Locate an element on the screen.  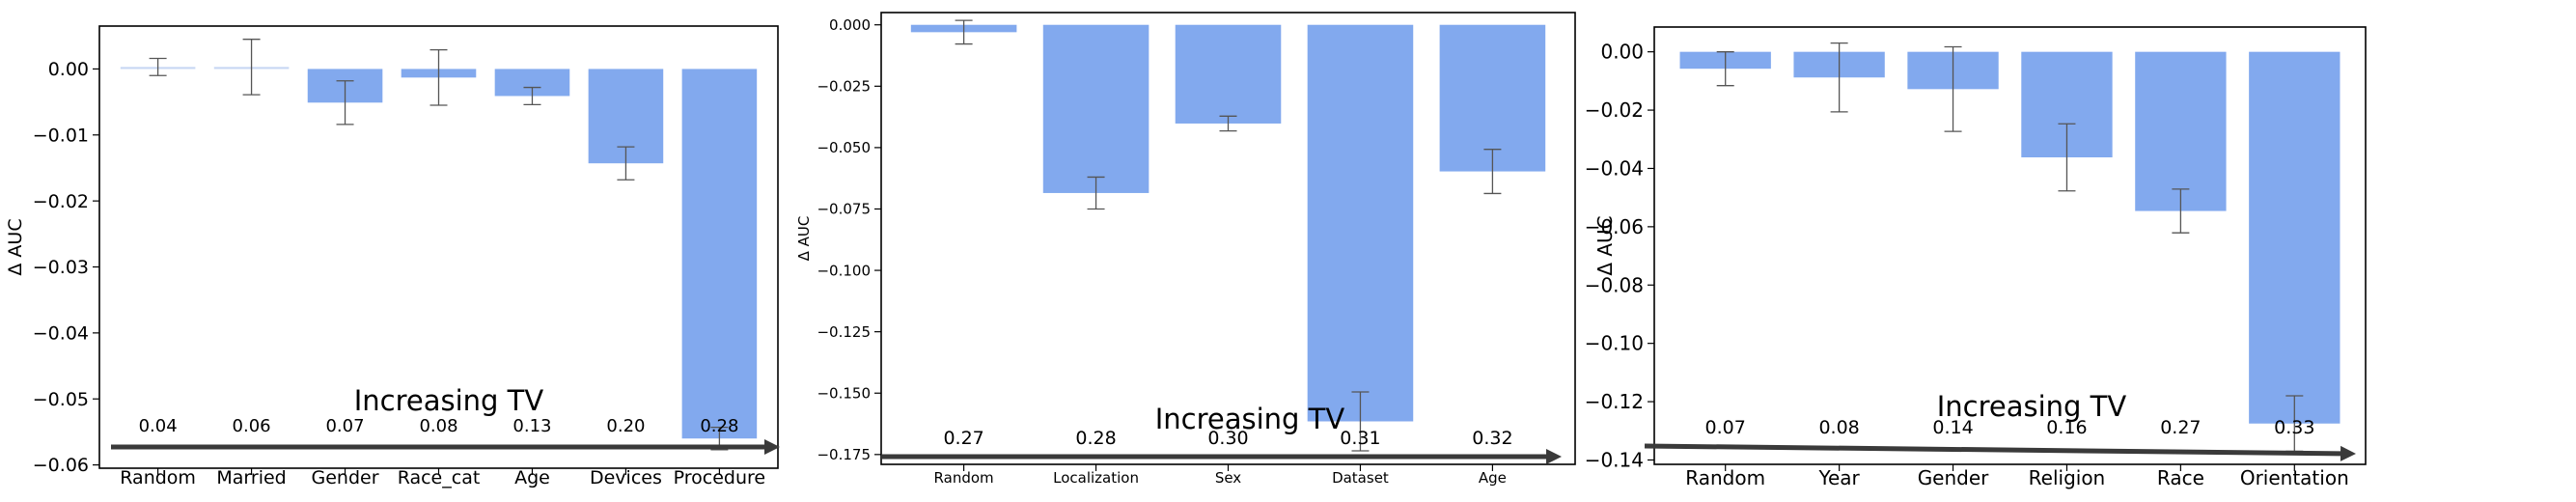
error-bar-devices is located at coordinates (626, 163).